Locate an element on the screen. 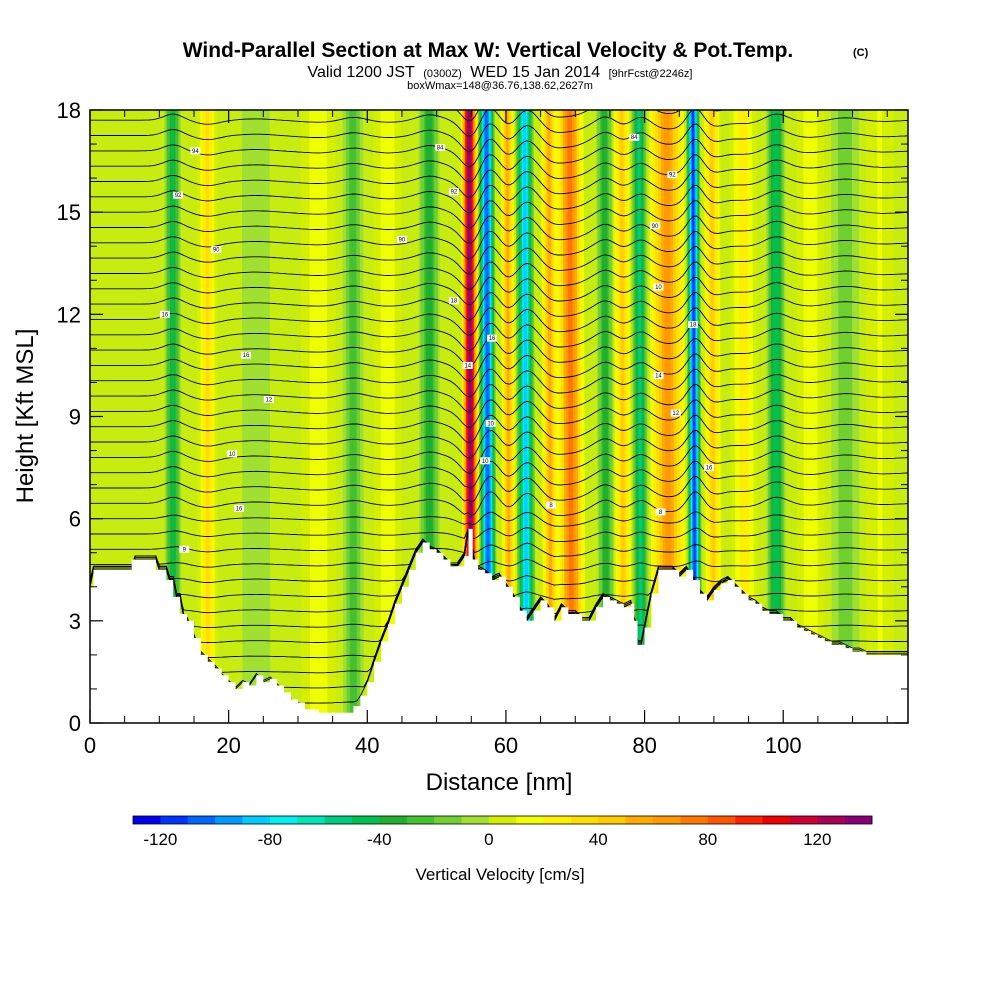  contour-label: 92 is located at coordinates (178, 196).